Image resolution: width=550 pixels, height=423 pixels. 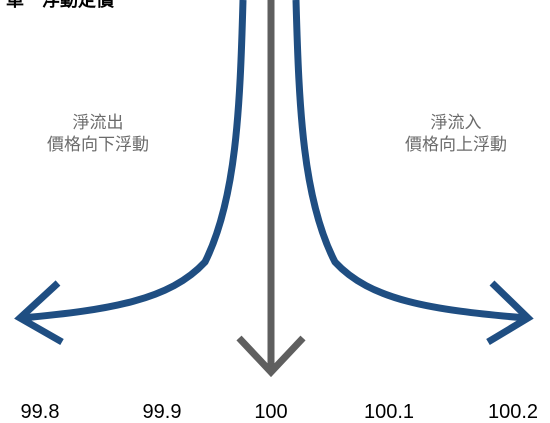 I want to click on price-up-label: 價格向上浮動, so click(x=456, y=144).